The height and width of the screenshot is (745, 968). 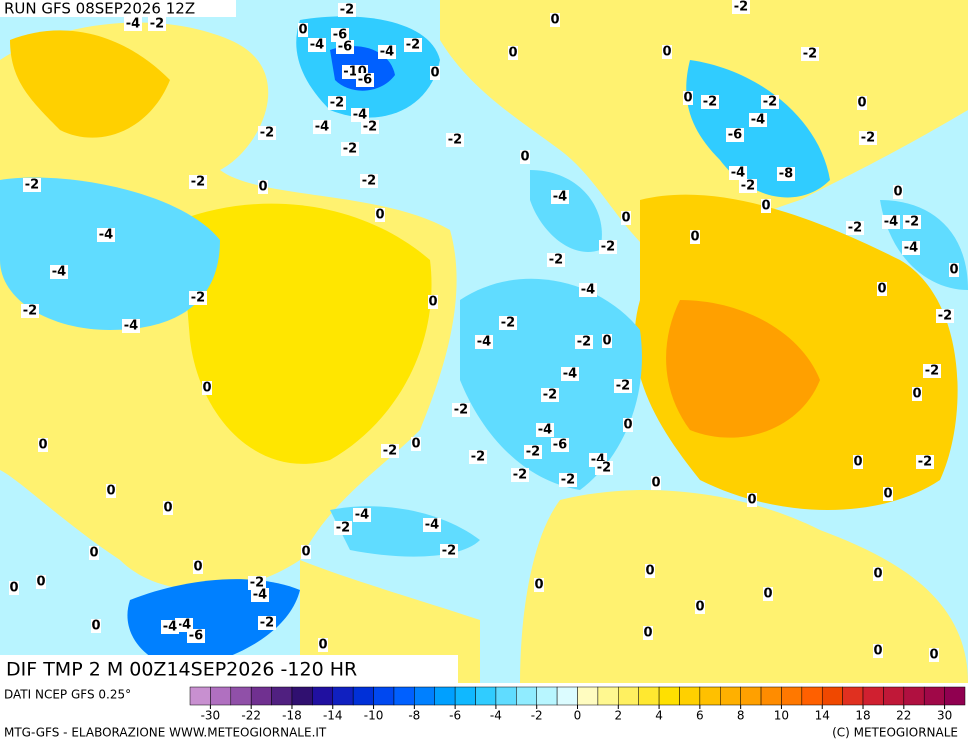 What do you see at coordinates (822, 716) in the screenshot?
I see `colorbar-tick-label: 14` at bounding box center [822, 716].